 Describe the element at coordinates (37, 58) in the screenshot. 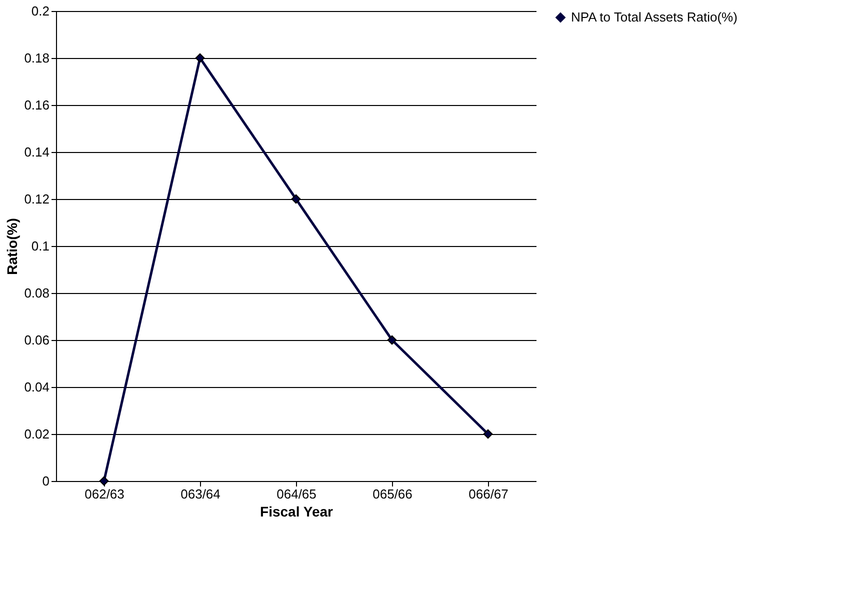

I see `y-tick-label: 0.18` at that location.